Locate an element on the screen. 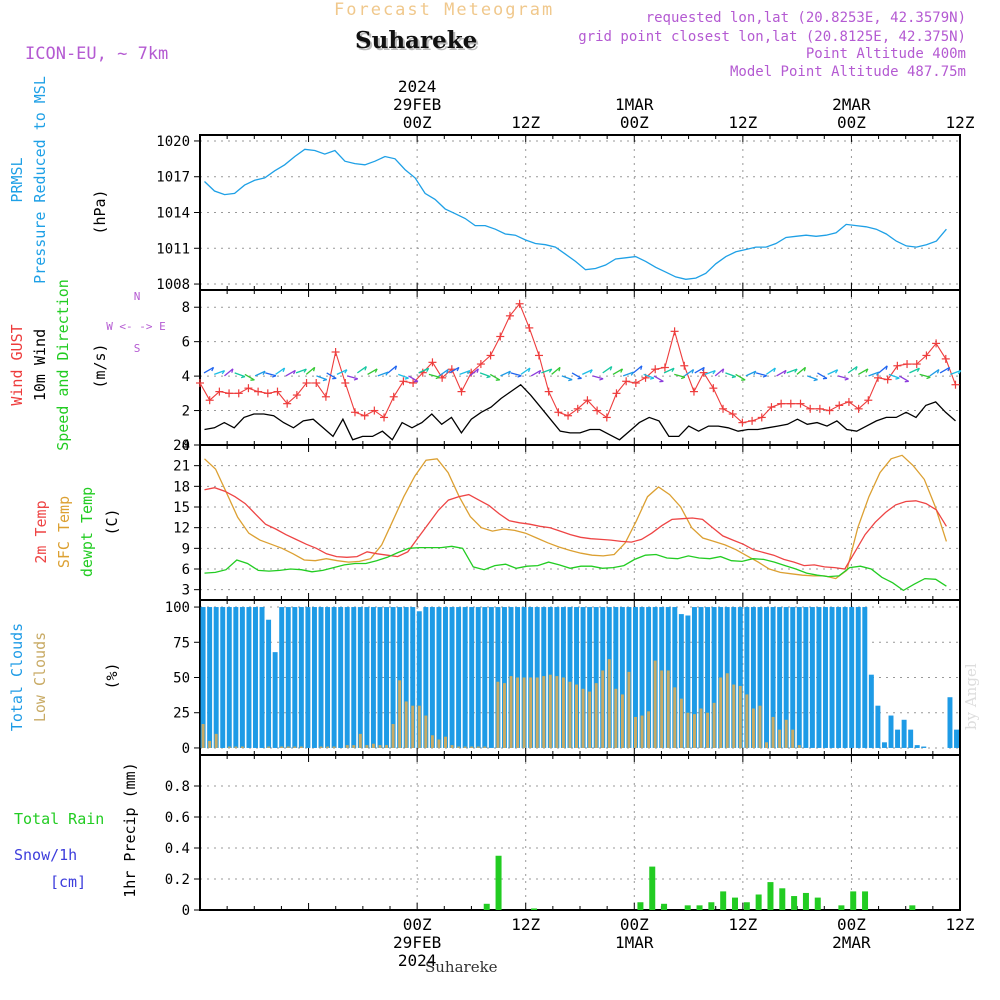  temperature-ytick-label: 18 is located at coordinates (181, 487).